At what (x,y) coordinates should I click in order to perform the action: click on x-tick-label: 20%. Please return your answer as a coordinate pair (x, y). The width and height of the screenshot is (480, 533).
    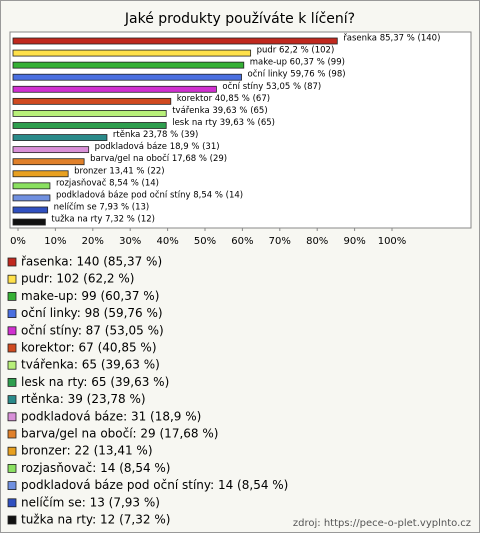
    Looking at the image, I should click on (93, 241).